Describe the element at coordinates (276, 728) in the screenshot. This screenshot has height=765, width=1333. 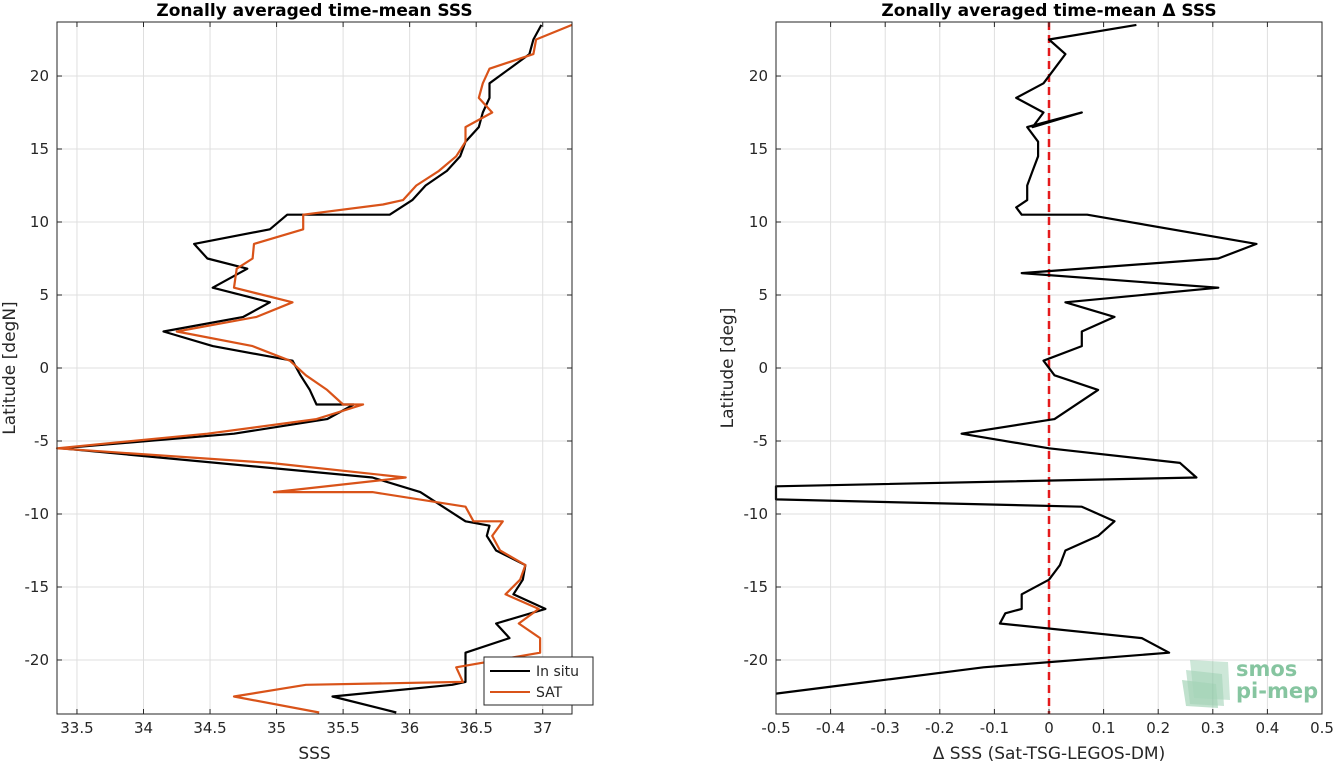
I see `x-tick-label: 35` at that location.